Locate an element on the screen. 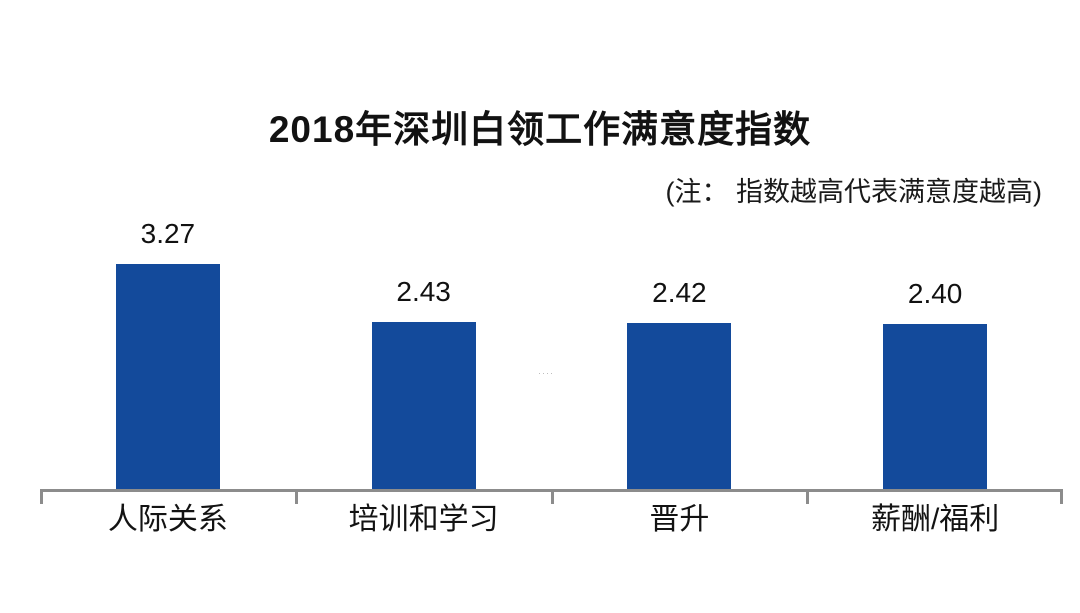  bar-group: 2.42 is located at coordinates (680, 384).